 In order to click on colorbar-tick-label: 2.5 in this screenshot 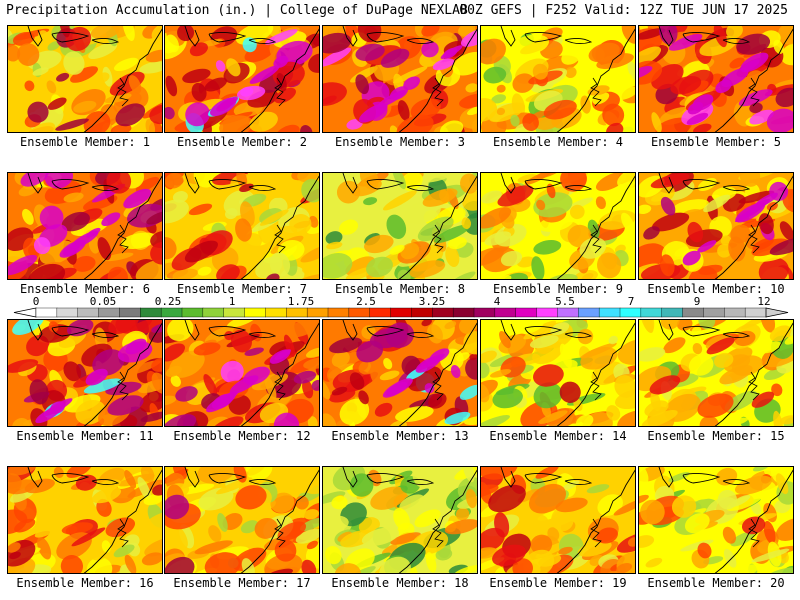, I will do `click(366, 301)`.